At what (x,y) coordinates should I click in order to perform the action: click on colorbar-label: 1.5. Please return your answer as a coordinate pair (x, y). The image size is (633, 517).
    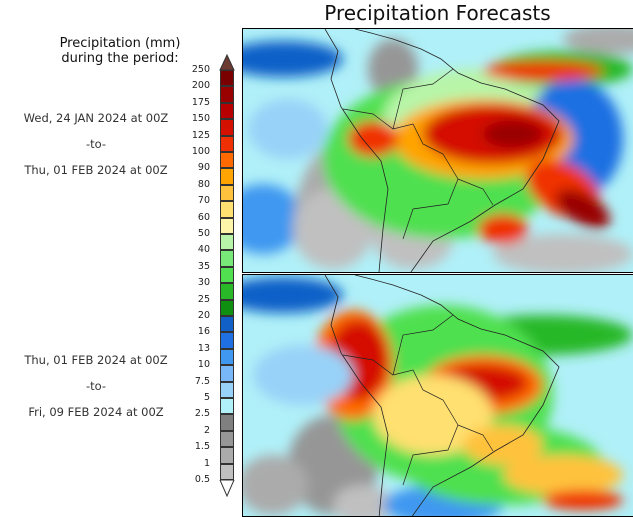
    Looking at the image, I should click on (202, 447).